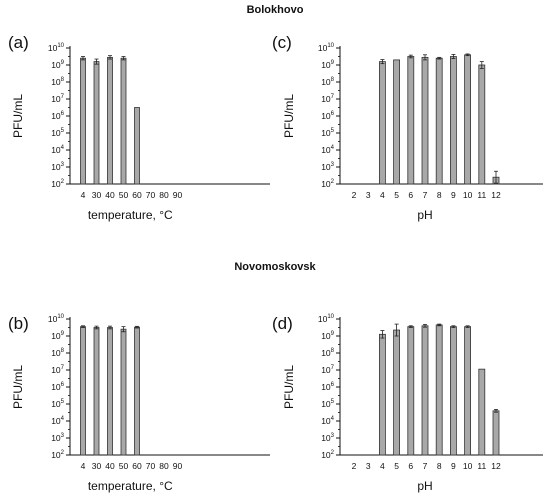 The width and height of the screenshot is (550, 496). Describe the element at coordinates (110, 195) in the screenshot. I see `x-tick-label: 40` at that location.